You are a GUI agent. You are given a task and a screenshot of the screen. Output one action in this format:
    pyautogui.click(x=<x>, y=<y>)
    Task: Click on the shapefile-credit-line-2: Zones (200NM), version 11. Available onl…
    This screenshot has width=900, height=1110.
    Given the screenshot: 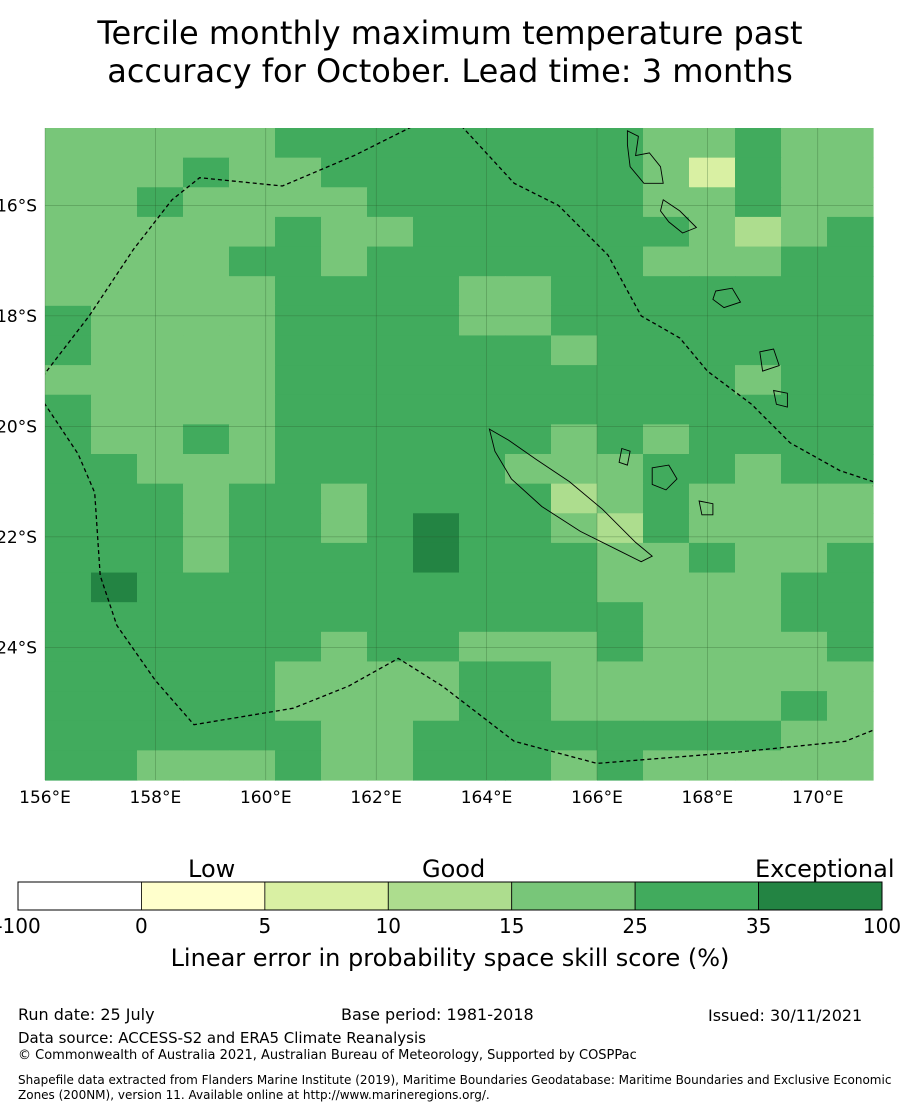 What is the action you would take?
    pyautogui.click(x=254, y=1095)
    